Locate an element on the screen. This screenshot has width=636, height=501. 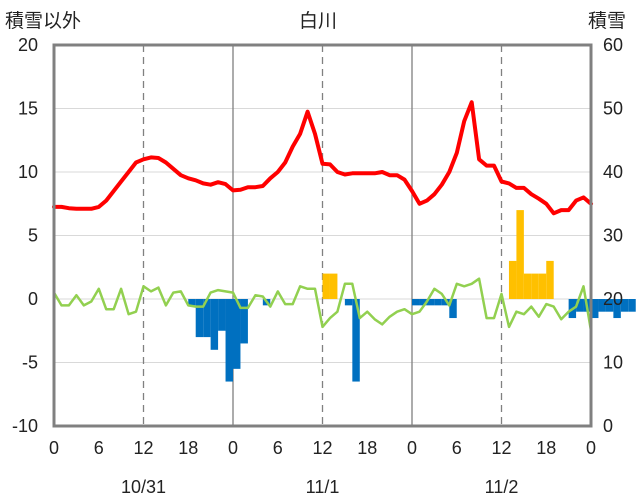
left-tick-label: 0 is located at coordinates (33, 299).